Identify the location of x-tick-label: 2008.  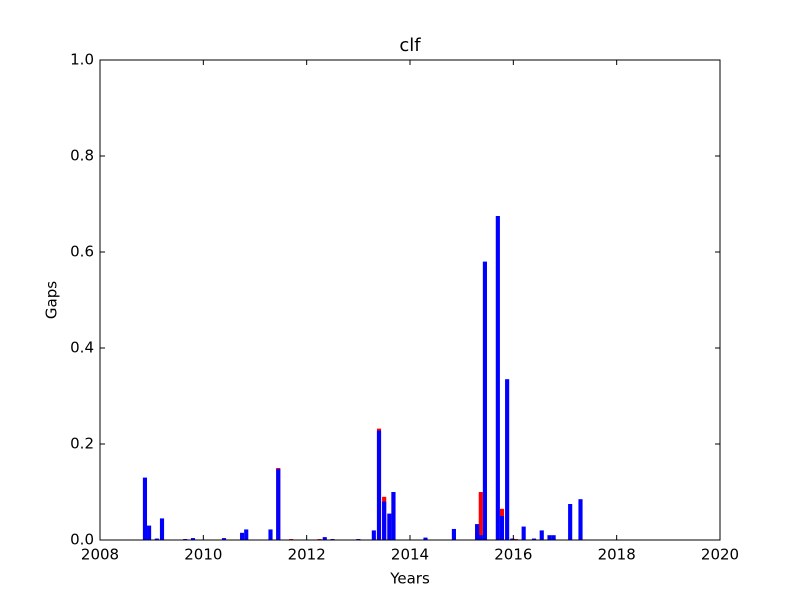
(100, 555).